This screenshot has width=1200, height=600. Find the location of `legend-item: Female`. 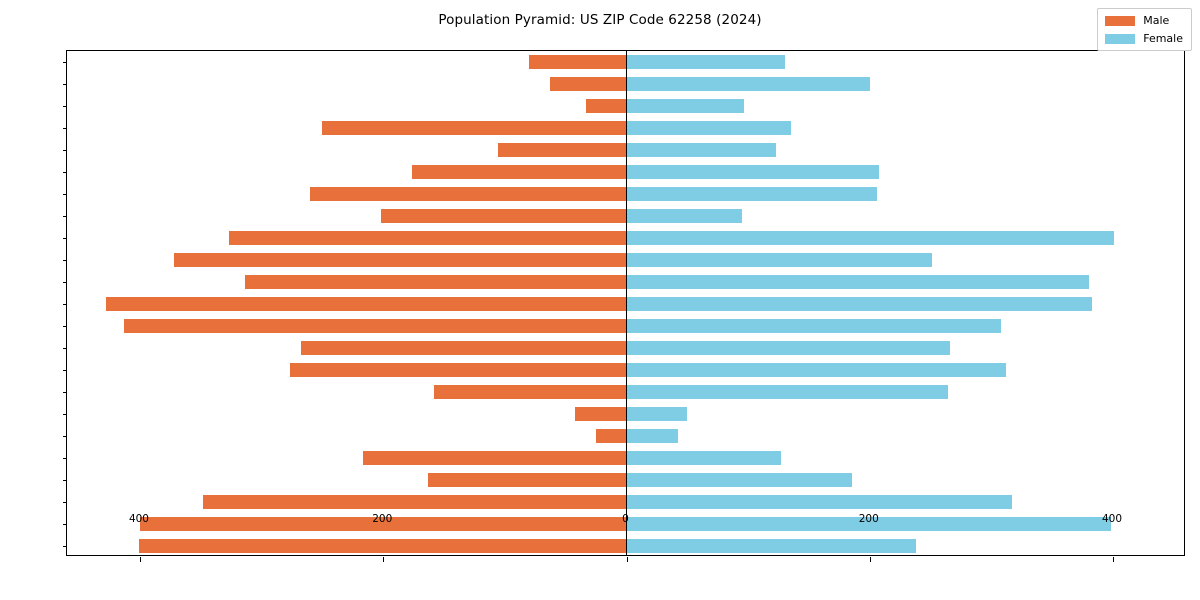

legend-item: Female is located at coordinates (1144, 38).